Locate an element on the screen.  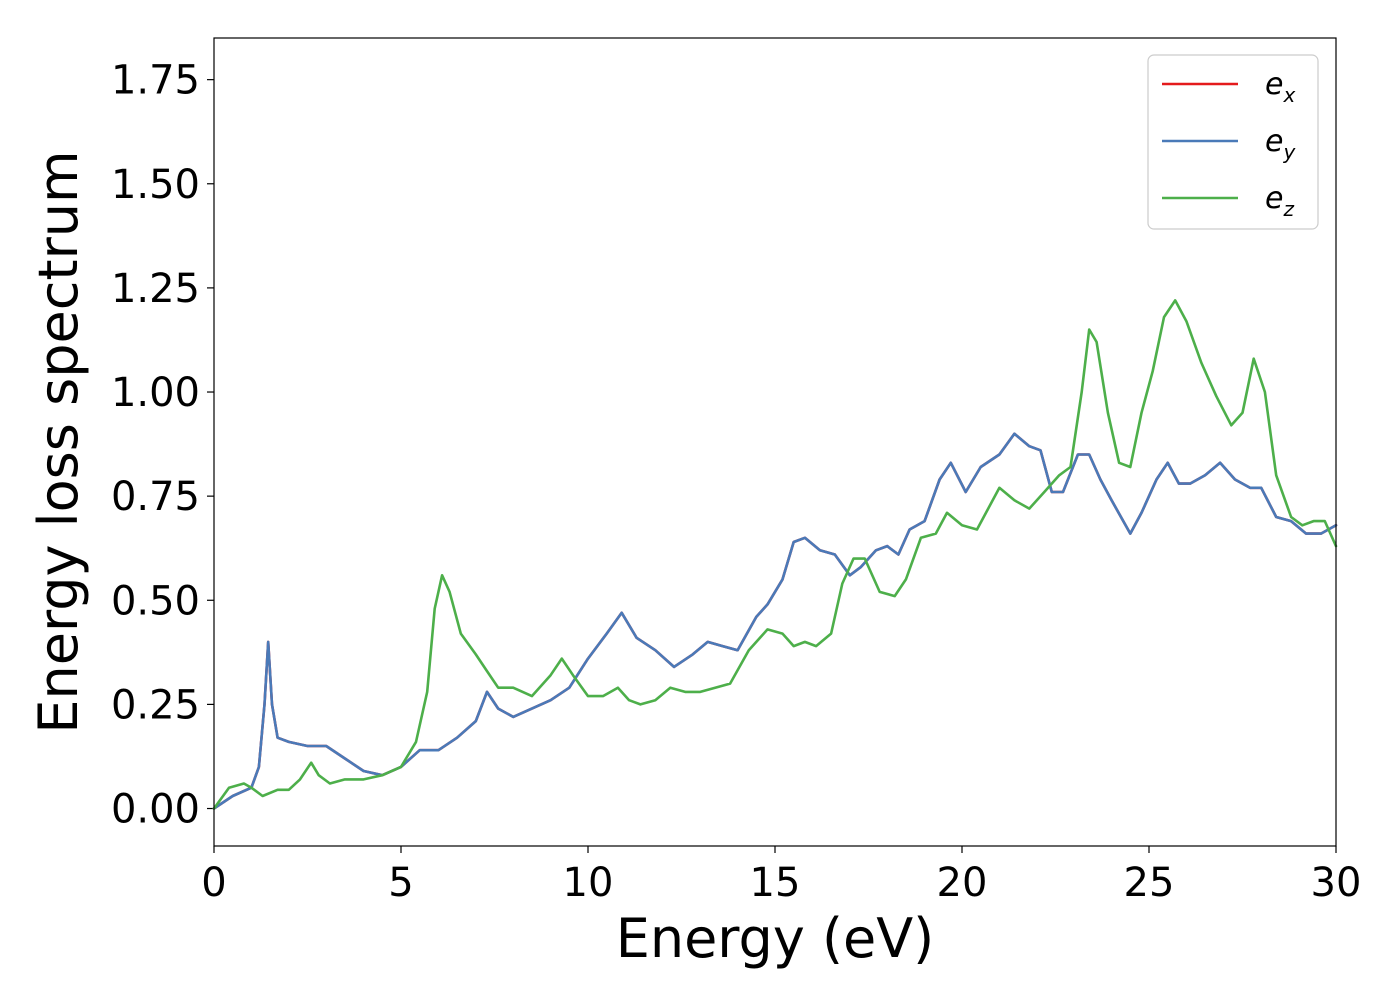
x-tick-label: 25 is located at coordinates (1149, 883).